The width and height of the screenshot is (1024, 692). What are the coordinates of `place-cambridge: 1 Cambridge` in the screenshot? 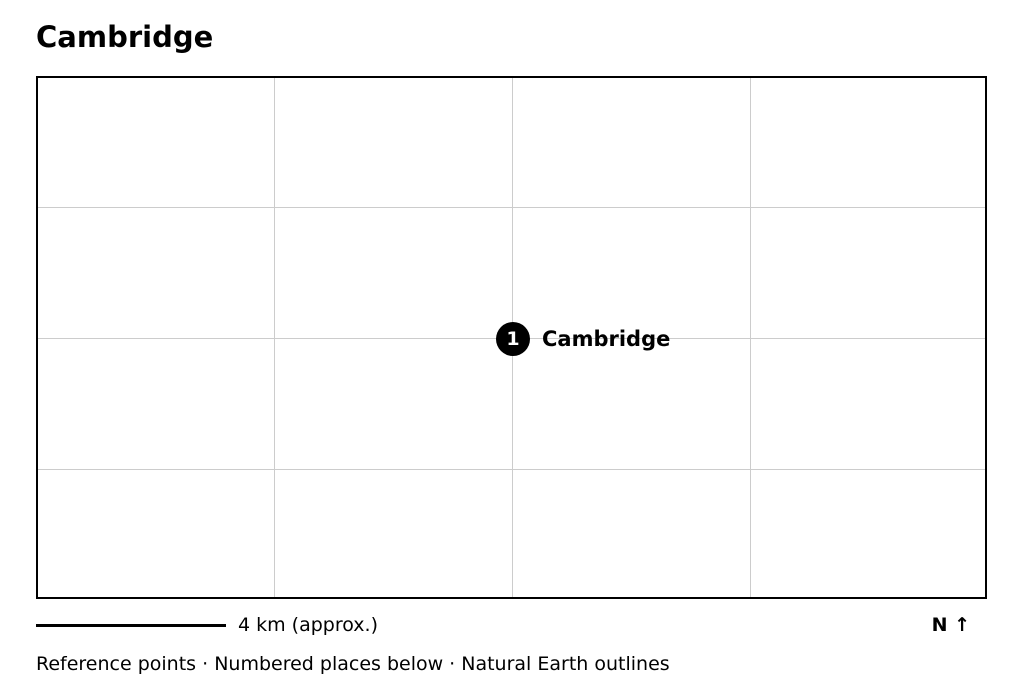 It's located at (583, 339).